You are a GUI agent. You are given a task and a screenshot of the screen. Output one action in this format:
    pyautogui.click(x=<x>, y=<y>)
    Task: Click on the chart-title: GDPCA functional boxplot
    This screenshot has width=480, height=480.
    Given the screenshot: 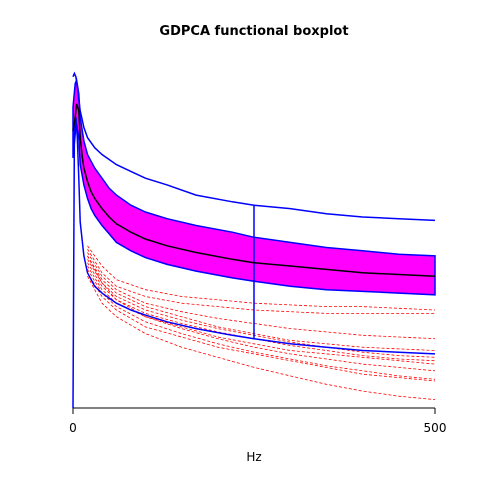 What is the action you would take?
    pyautogui.click(x=253, y=31)
    